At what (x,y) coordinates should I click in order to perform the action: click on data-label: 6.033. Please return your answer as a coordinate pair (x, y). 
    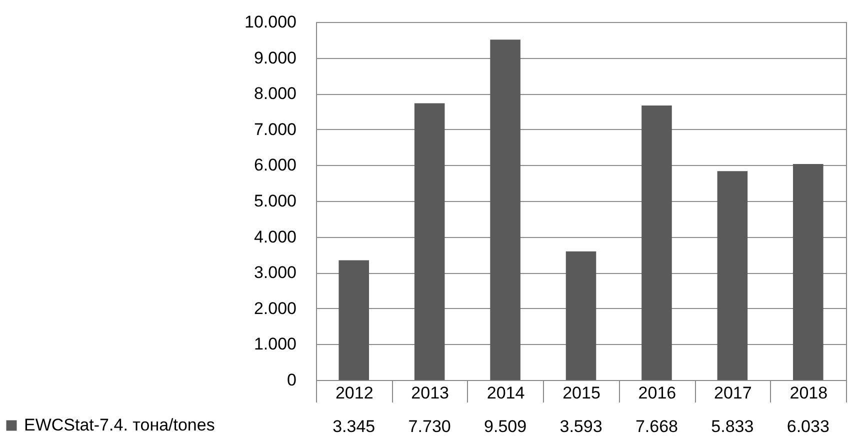
    Looking at the image, I should click on (808, 426).